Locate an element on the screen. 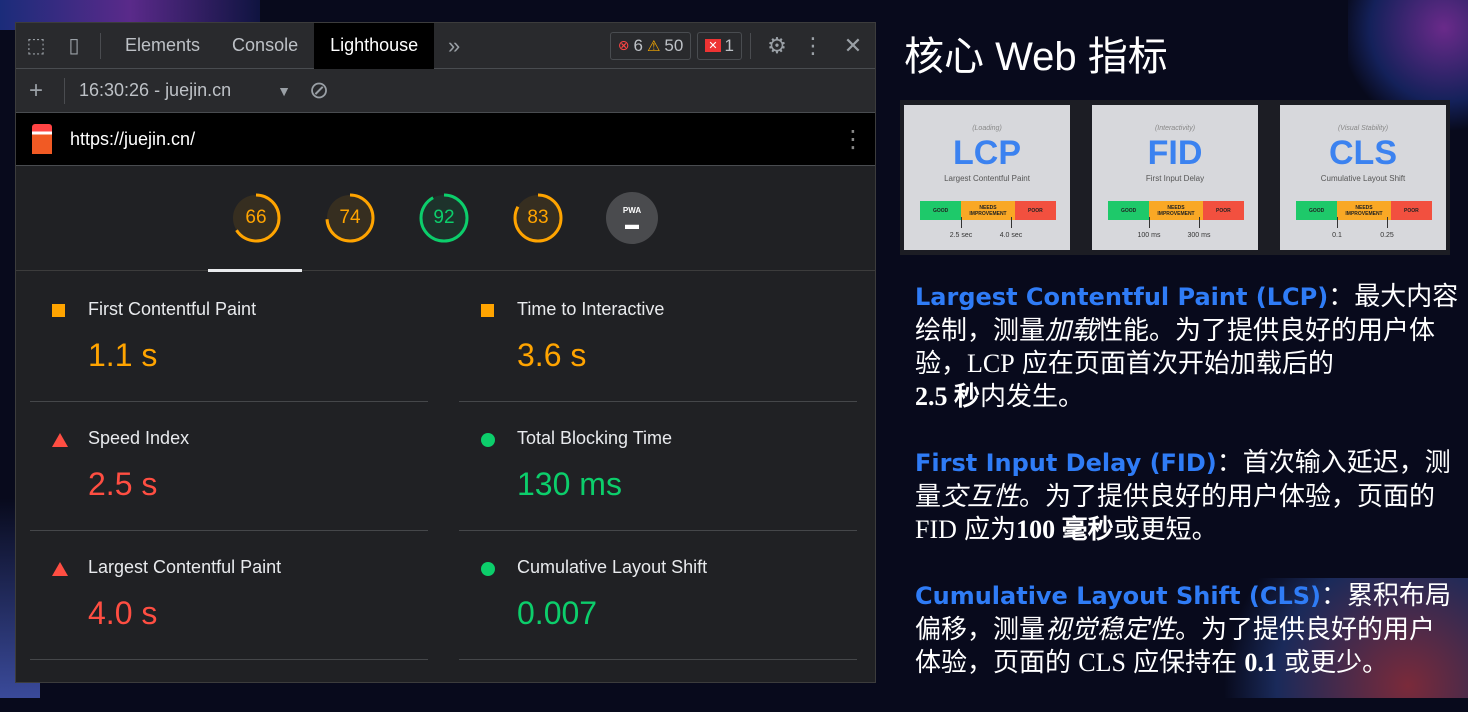  background-decoration is located at coordinates (1318, 638).